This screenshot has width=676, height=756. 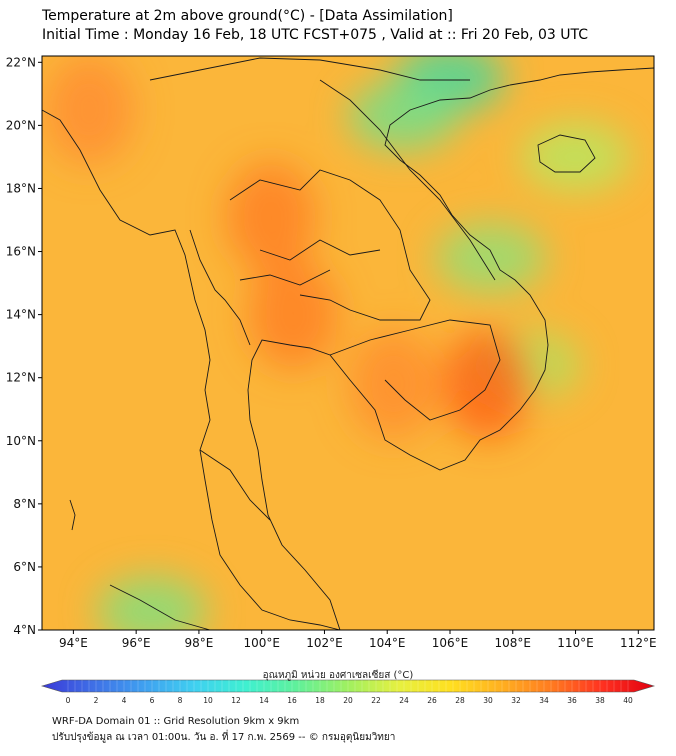 I want to click on border-laos-vietnam, so click(x=407, y=180).